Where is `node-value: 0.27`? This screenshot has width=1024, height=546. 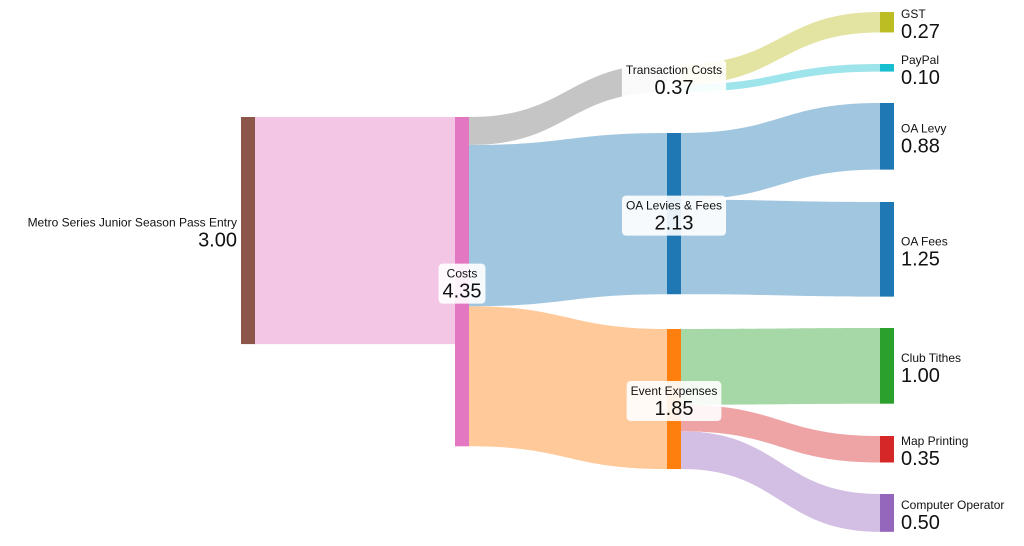 node-value: 0.27 is located at coordinates (920, 32).